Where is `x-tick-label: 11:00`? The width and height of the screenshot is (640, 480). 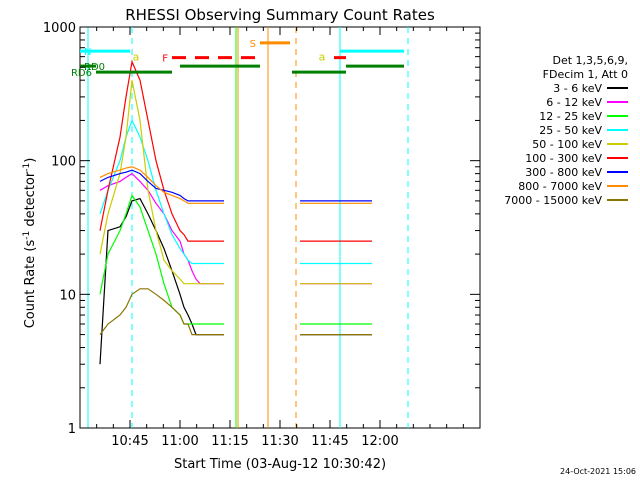
x-tick-label: 11:00 is located at coordinates (179, 441).